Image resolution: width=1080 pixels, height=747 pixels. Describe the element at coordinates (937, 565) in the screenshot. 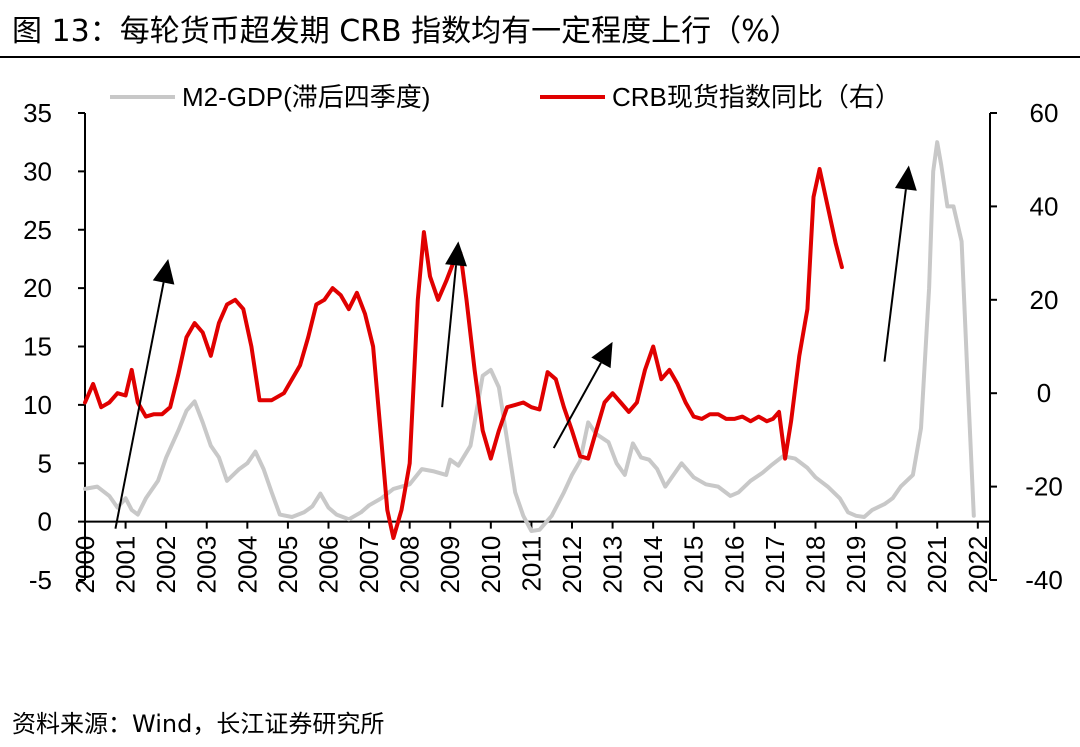

I see `x-tick-label: 2021` at that location.